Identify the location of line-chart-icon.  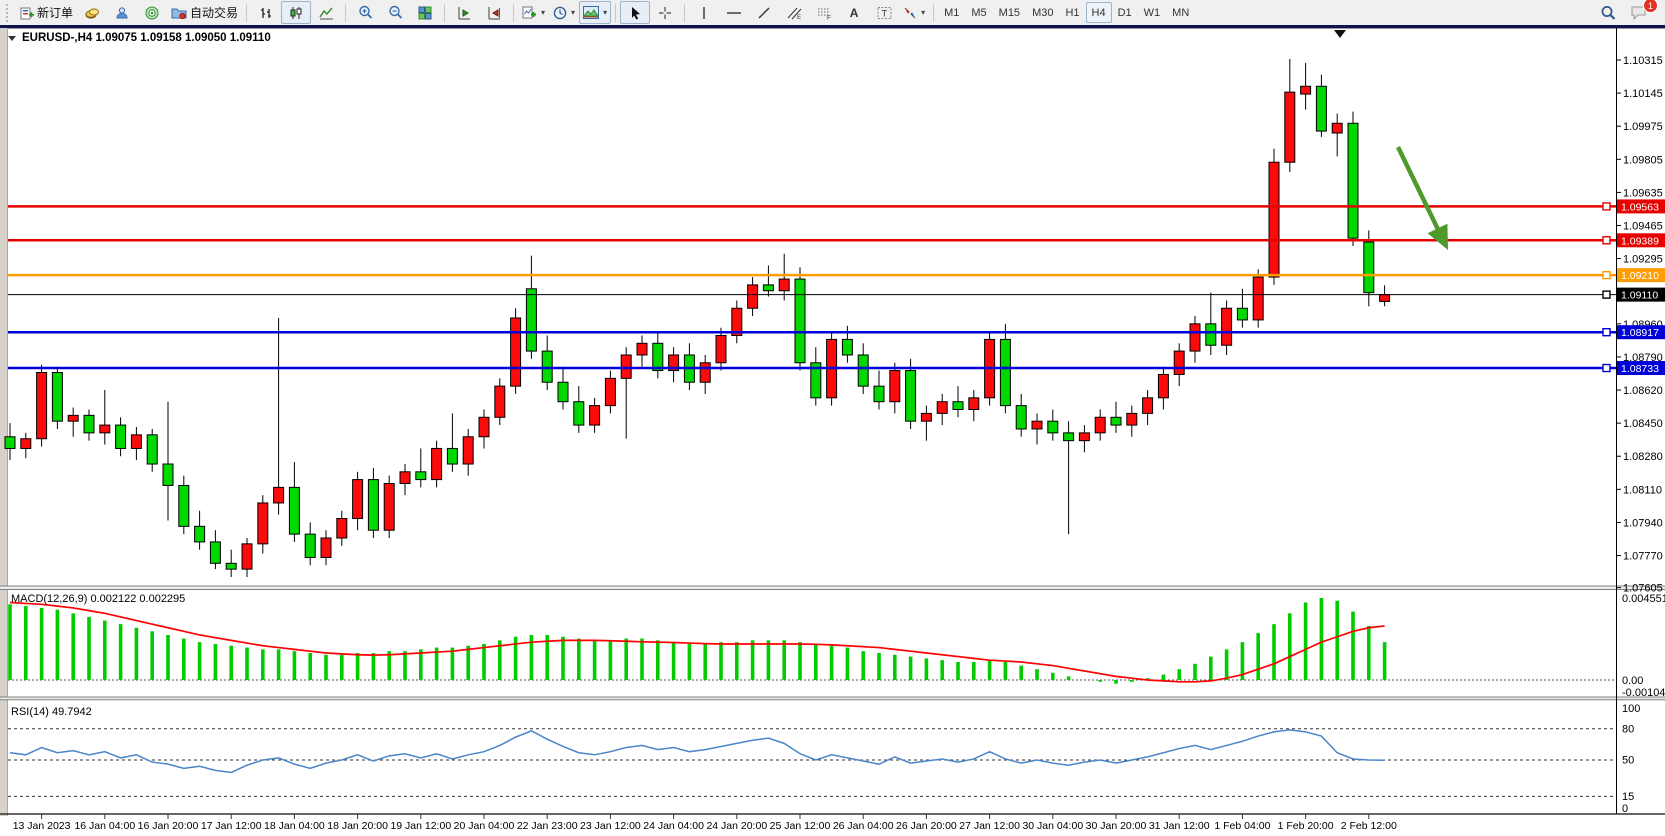
(325, 13).